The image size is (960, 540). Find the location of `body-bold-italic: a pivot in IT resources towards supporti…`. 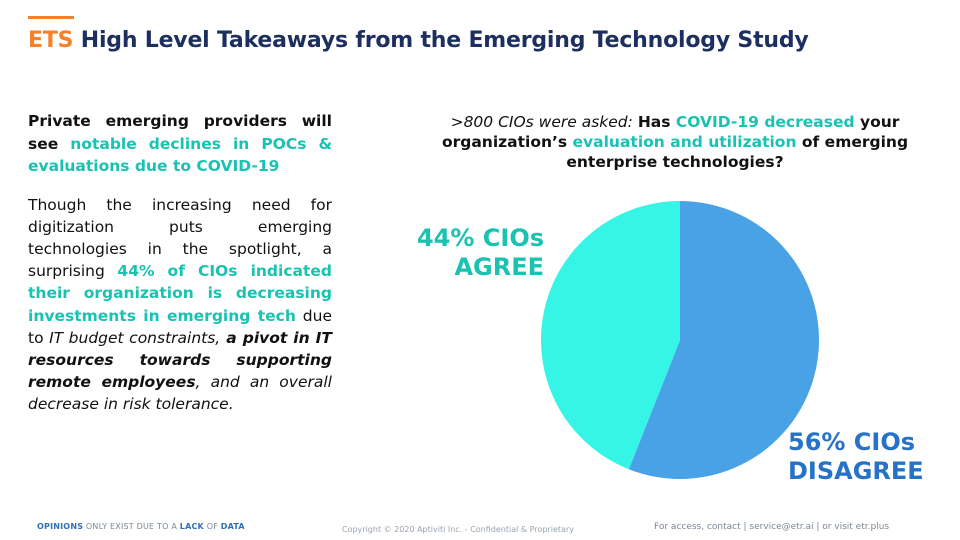

body-bold-italic: a pivot in IT resources towards supporti… is located at coordinates (180, 360).